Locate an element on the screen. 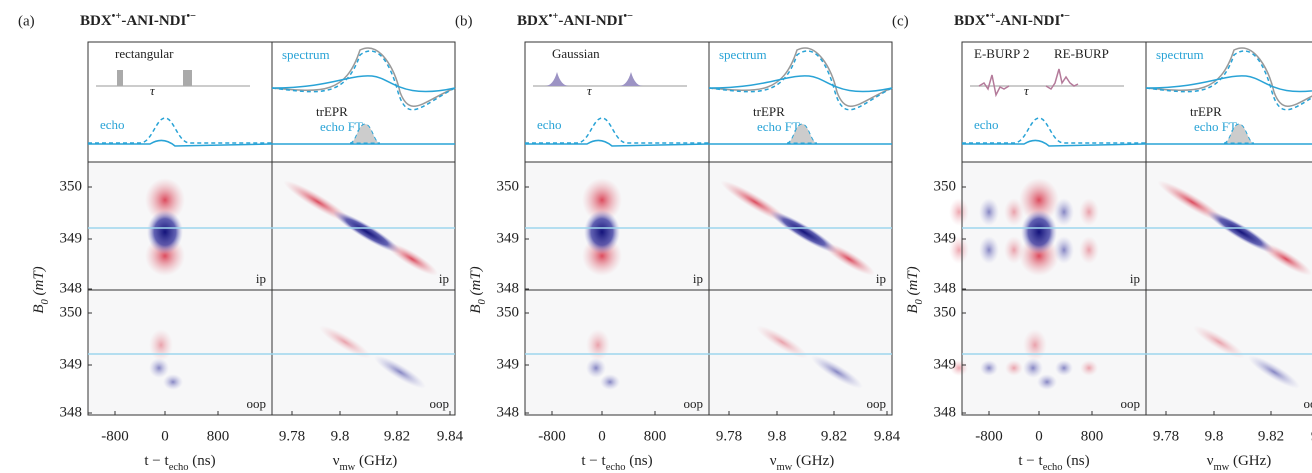 The height and width of the screenshot is (473, 1312). panel-title-part: •+ is located at coordinates (991, 16).